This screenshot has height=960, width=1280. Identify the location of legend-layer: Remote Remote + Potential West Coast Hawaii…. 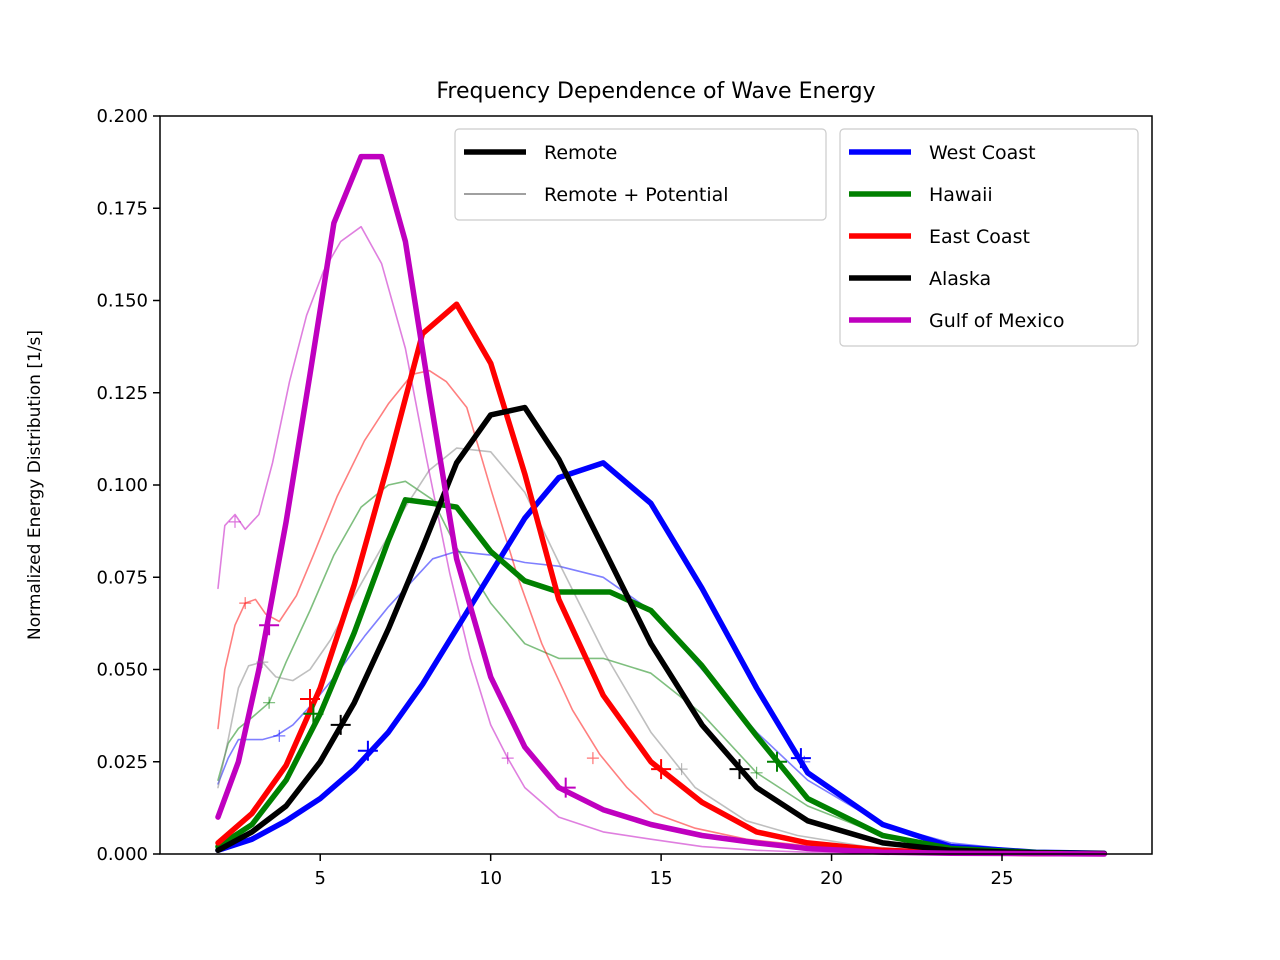
(796, 237).